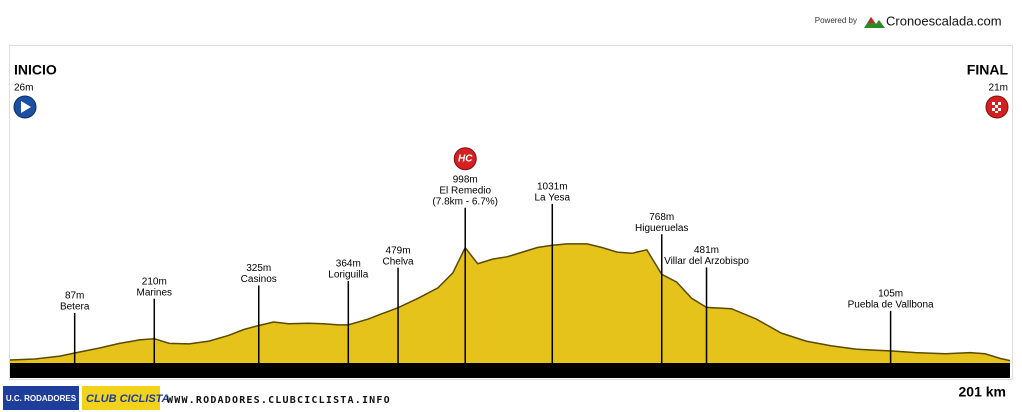 The height and width of the screenshot is (412, 1022). Describe the element at coordinates (706, 250) in the screenshot. I see `waypoint-elevation: 481m` at that location.